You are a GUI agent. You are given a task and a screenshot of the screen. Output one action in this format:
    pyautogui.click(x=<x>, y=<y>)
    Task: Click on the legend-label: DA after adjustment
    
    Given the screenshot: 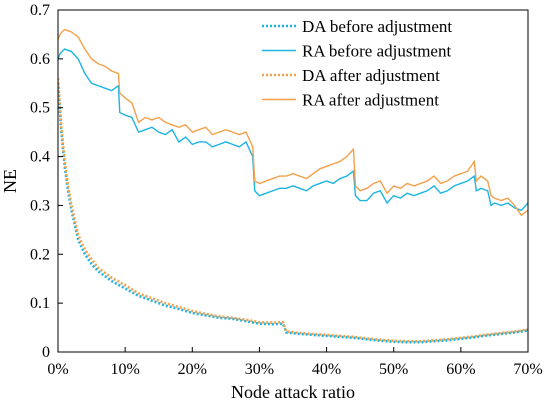 What is the action you would take?
    pyautogui.click(x=371, y=75)
    